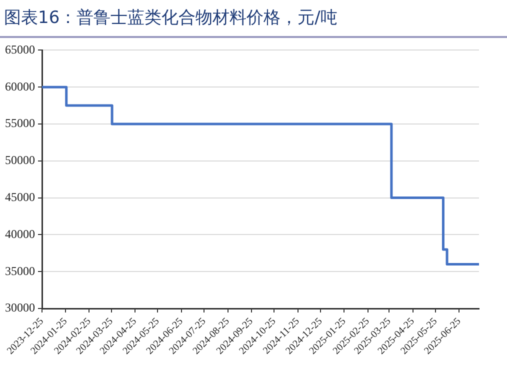 The width and height of the screenshot is (507, 377). Describe the element at coordinates (20, 197) in the screenshot. I see `y-tick-label: 45000` at that location.